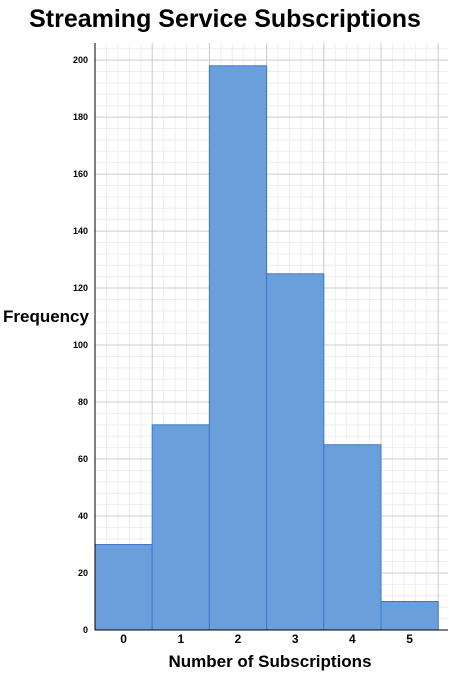  Describe the element at coordinates (83, 402) in the screenshot. I see `y-tick-label: 80` at that location.